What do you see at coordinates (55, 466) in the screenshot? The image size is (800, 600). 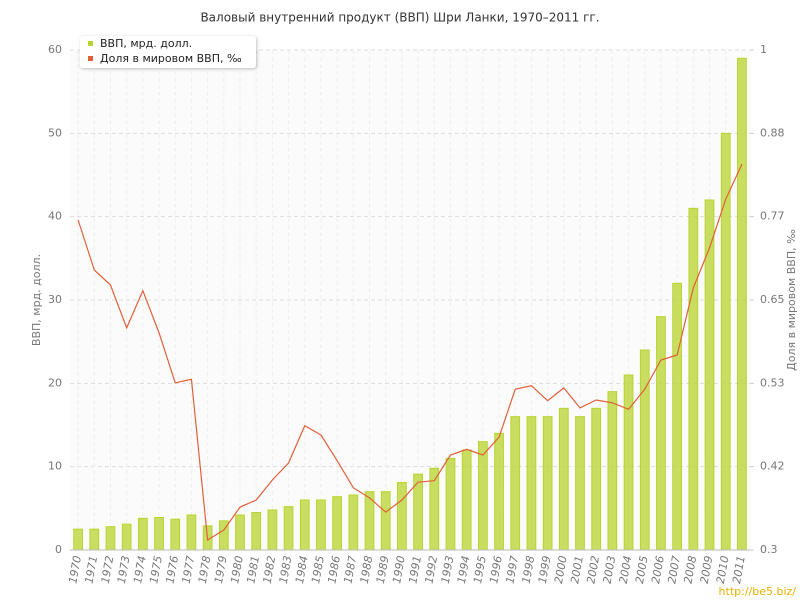 I see `y-tick-label: 10` at bounding box center [55, 466].